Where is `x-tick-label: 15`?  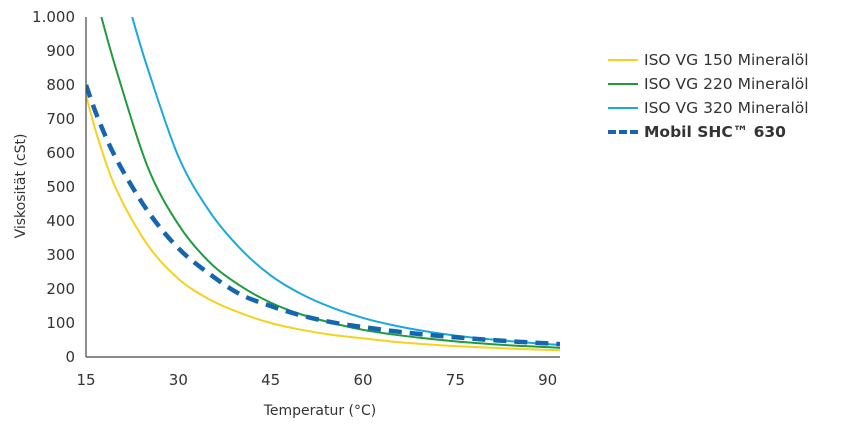 x-tick-label: 15 is located at coordinates (85, 380).